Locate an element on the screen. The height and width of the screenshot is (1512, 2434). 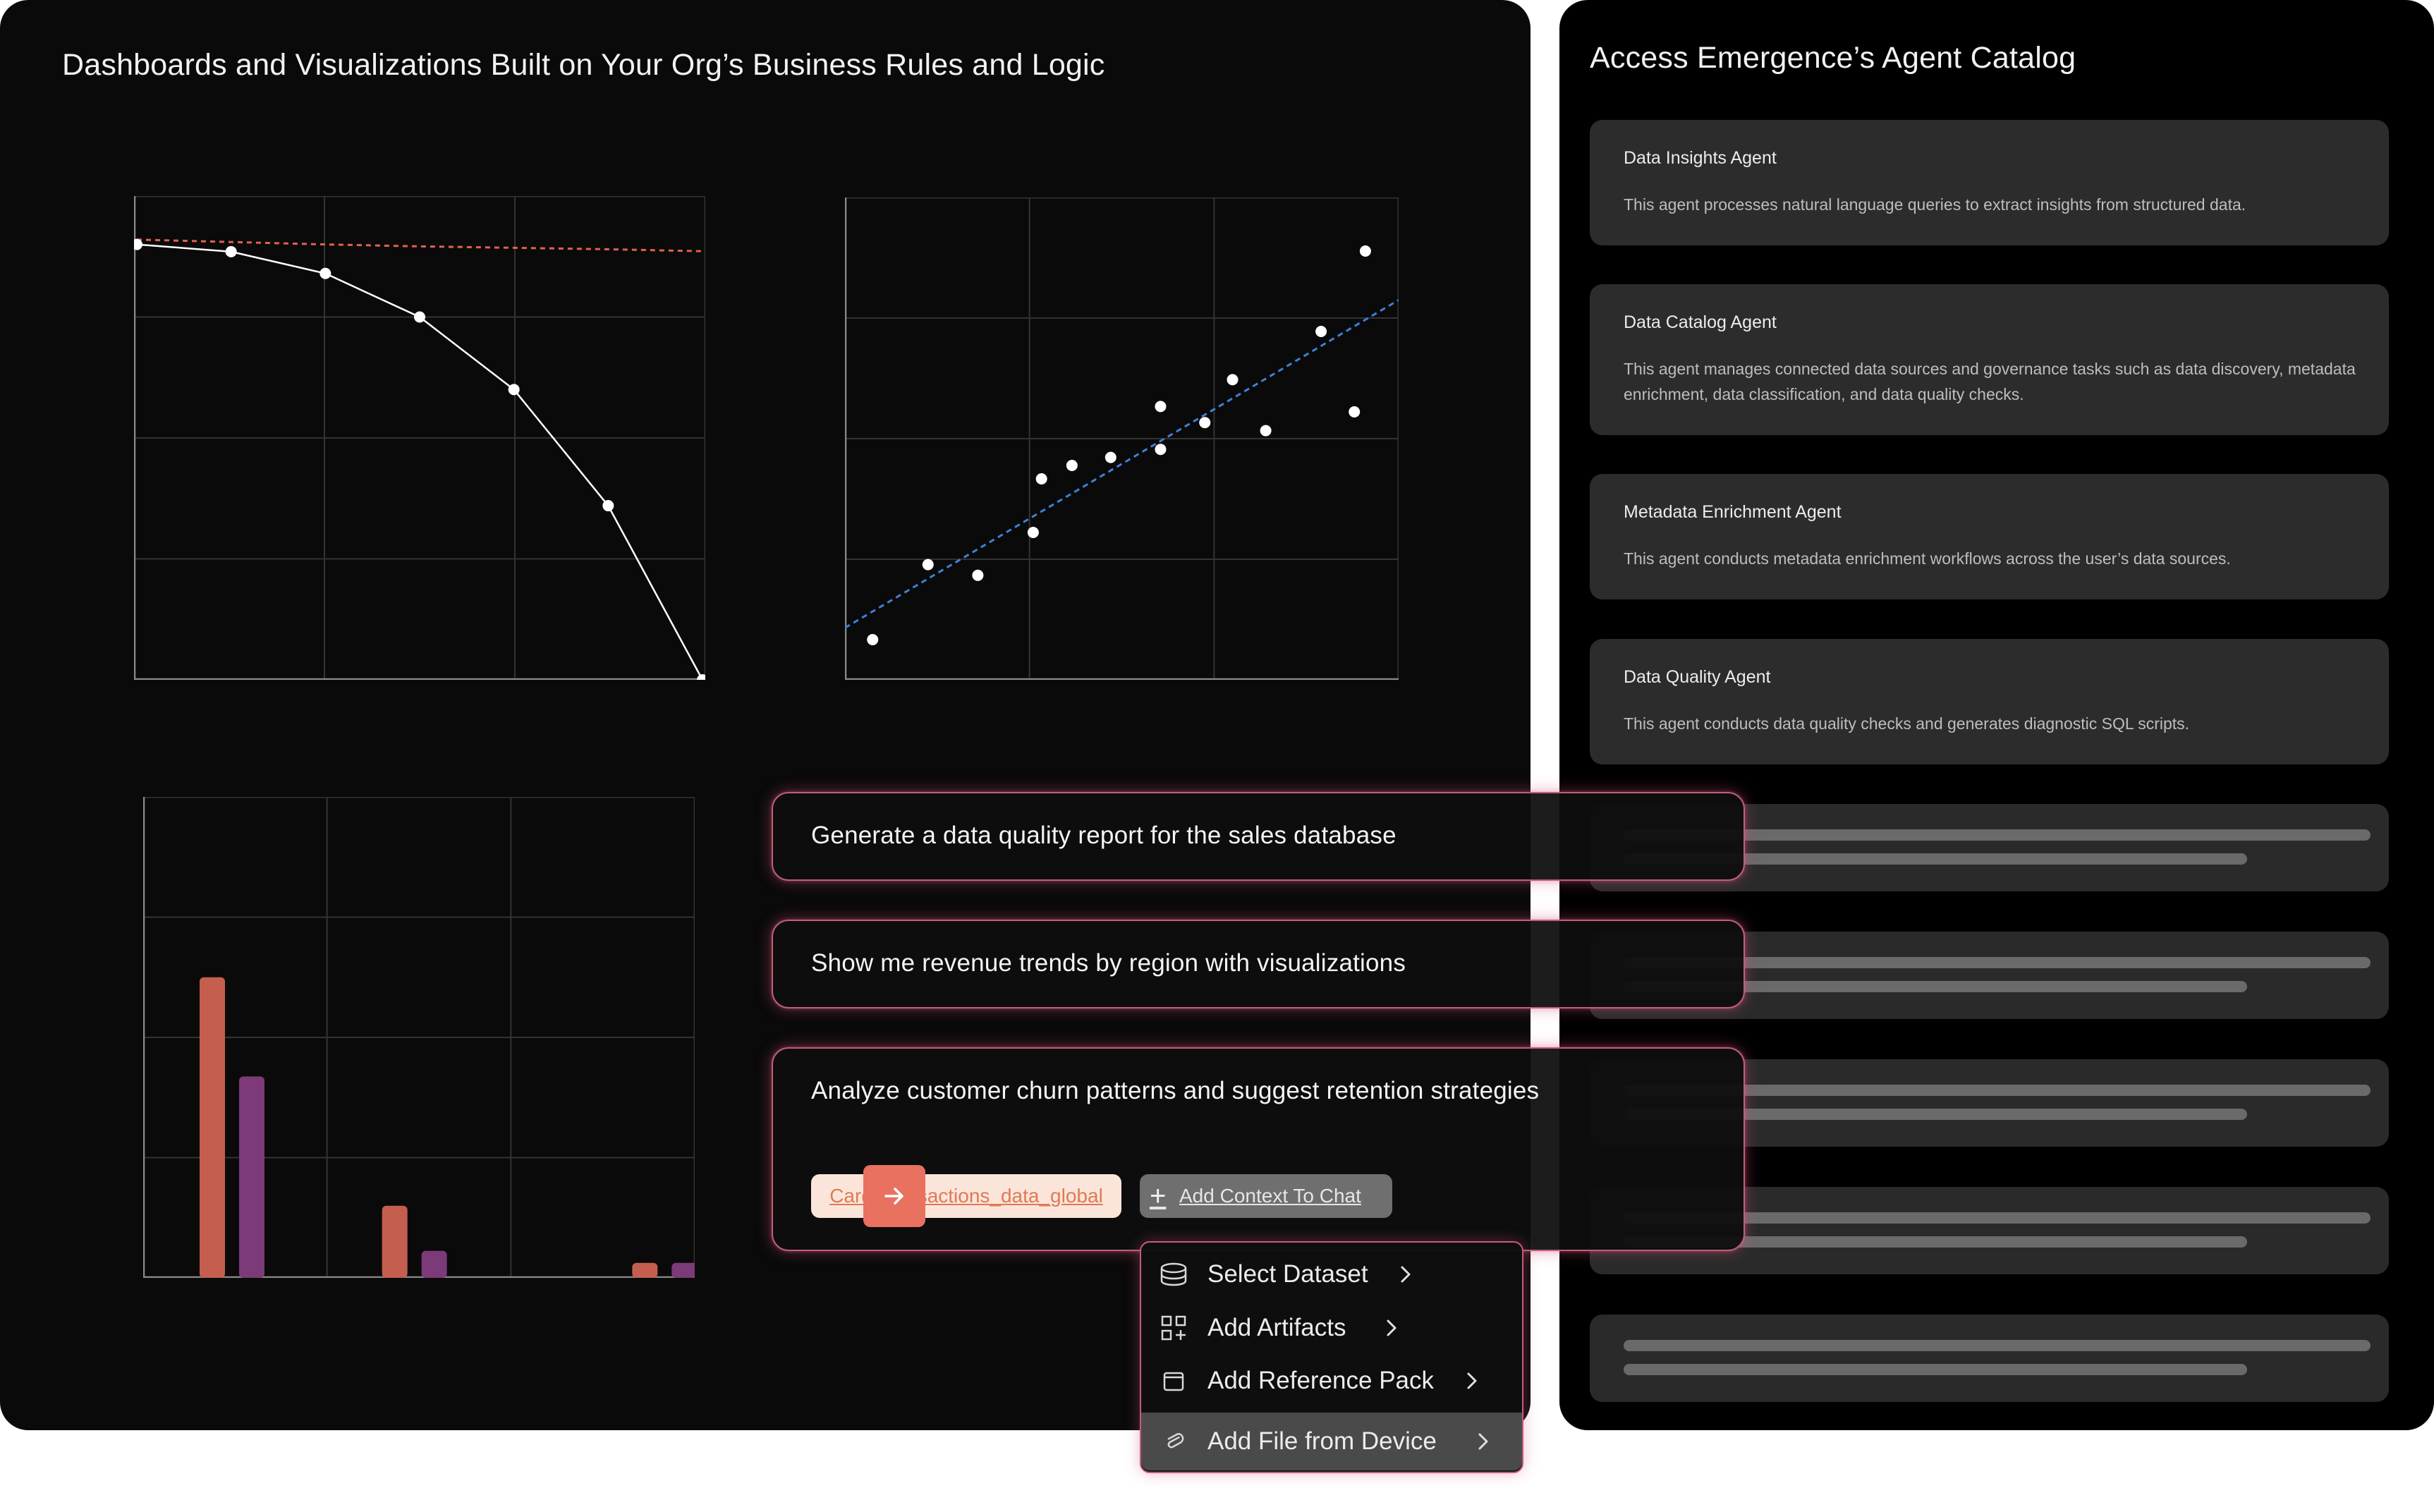
menu-item-label: Add File from Device is located at coordinates (1322, 1441).